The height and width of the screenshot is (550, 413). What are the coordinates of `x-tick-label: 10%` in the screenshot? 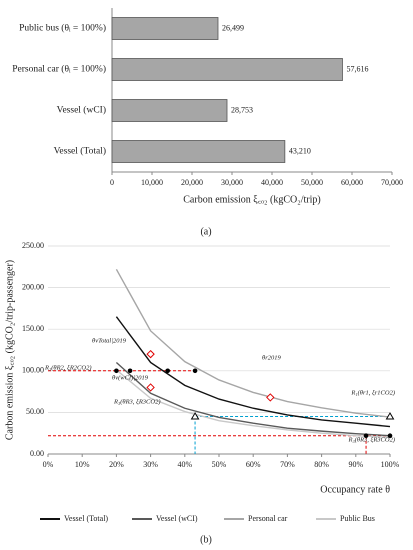 It's located at (82, 464).